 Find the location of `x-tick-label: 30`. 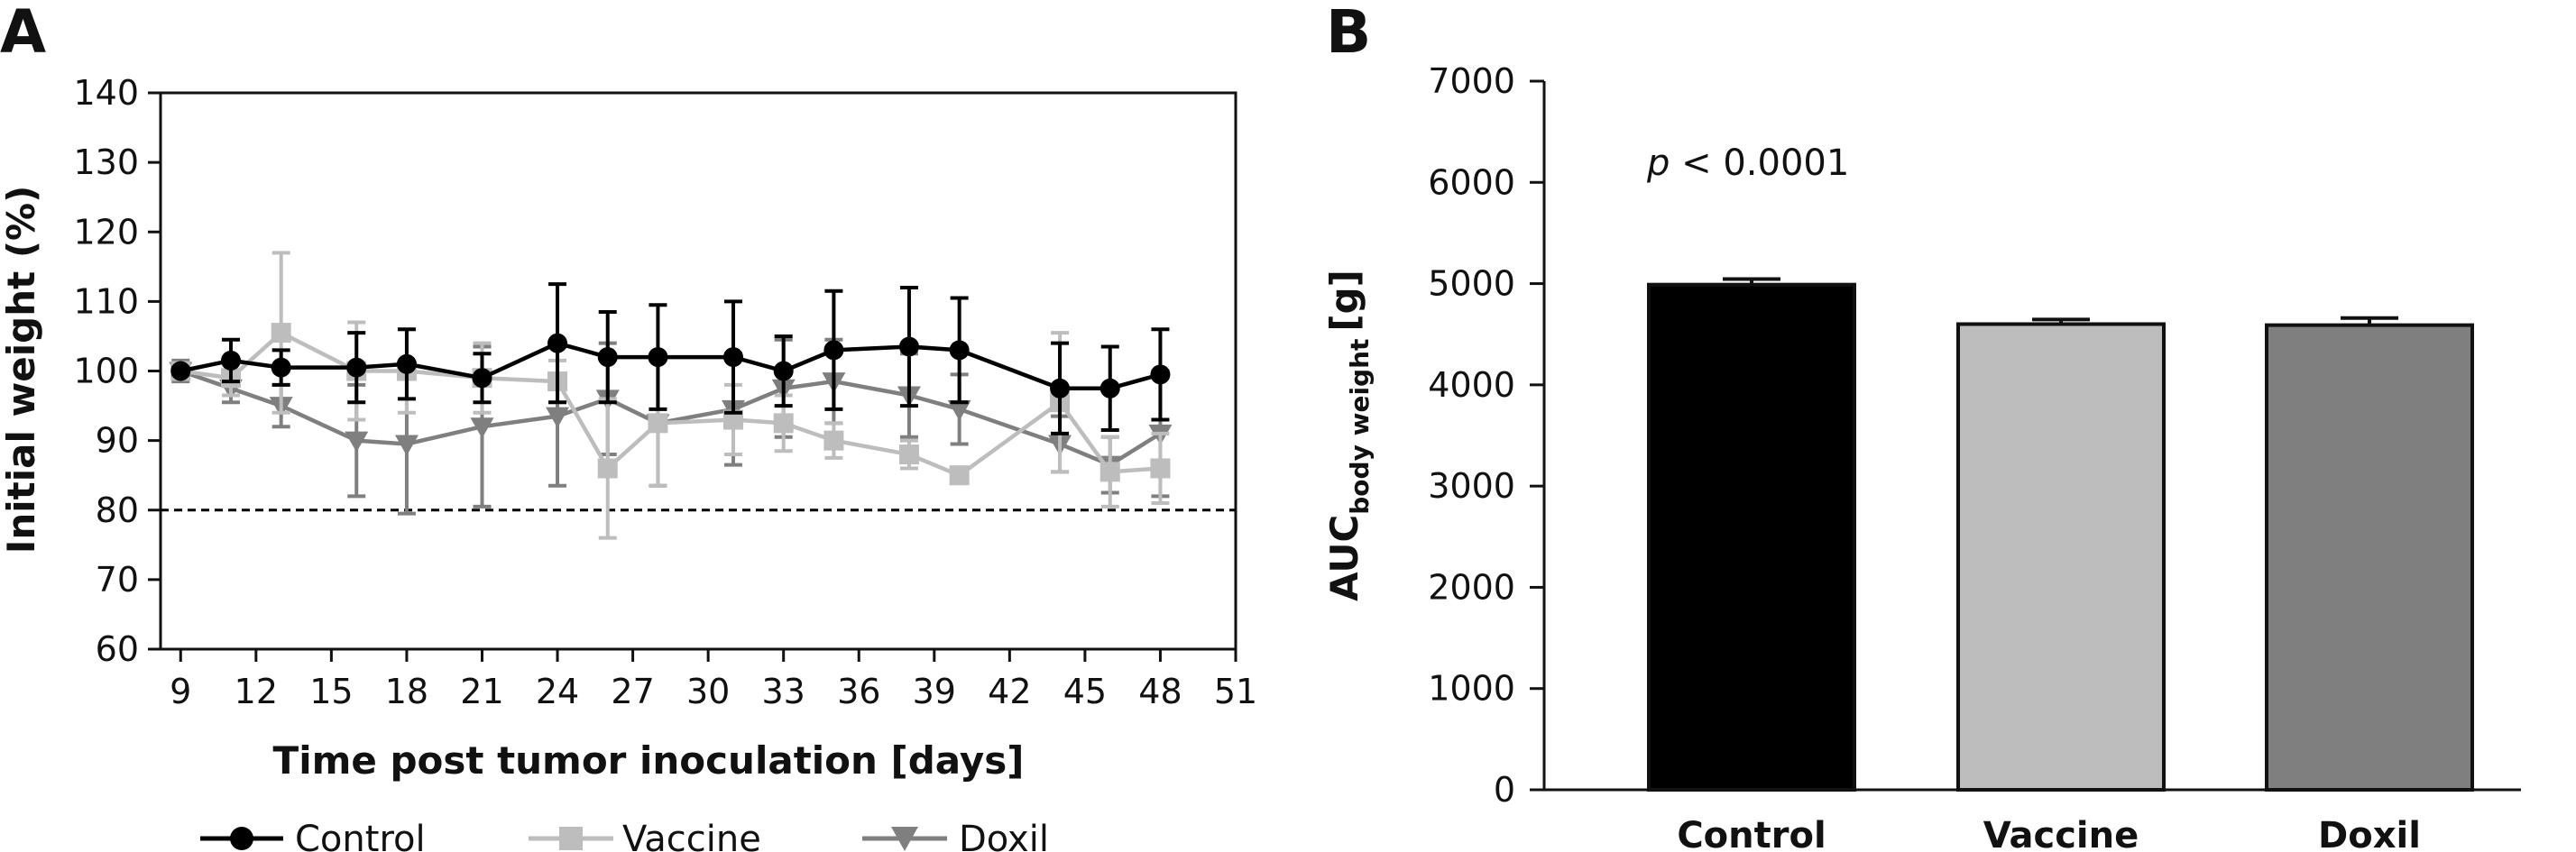

x-tick-label: 30 is located at coordinates (708, 691).